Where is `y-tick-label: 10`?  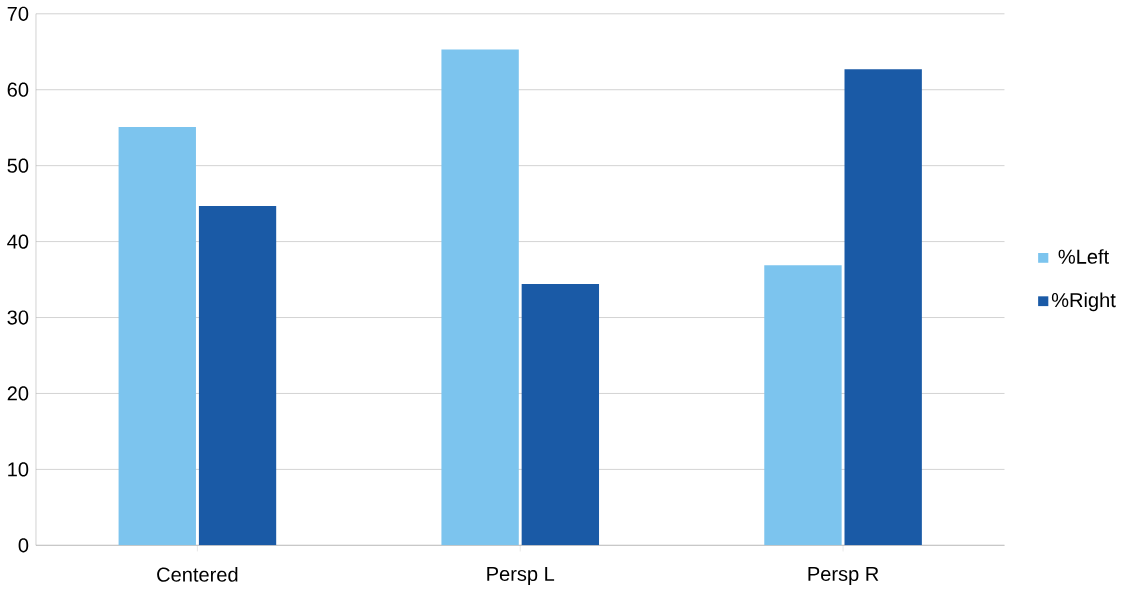 y-tick-label: 10 is located at coordinates (18, 469).